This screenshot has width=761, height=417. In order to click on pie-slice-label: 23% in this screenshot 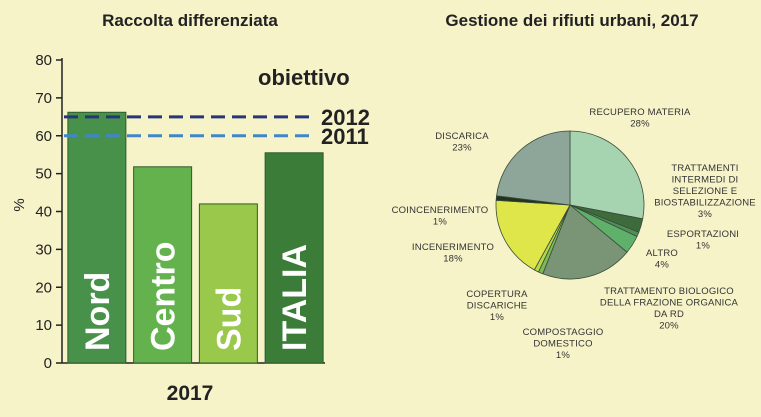, I will do `click(462, 148)`.